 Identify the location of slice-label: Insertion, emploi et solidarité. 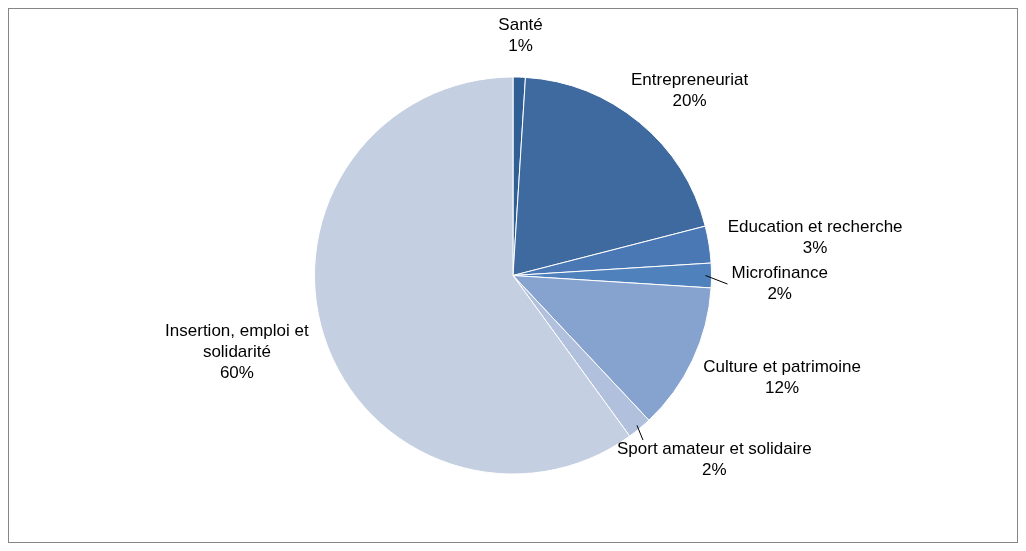
(237, 341).